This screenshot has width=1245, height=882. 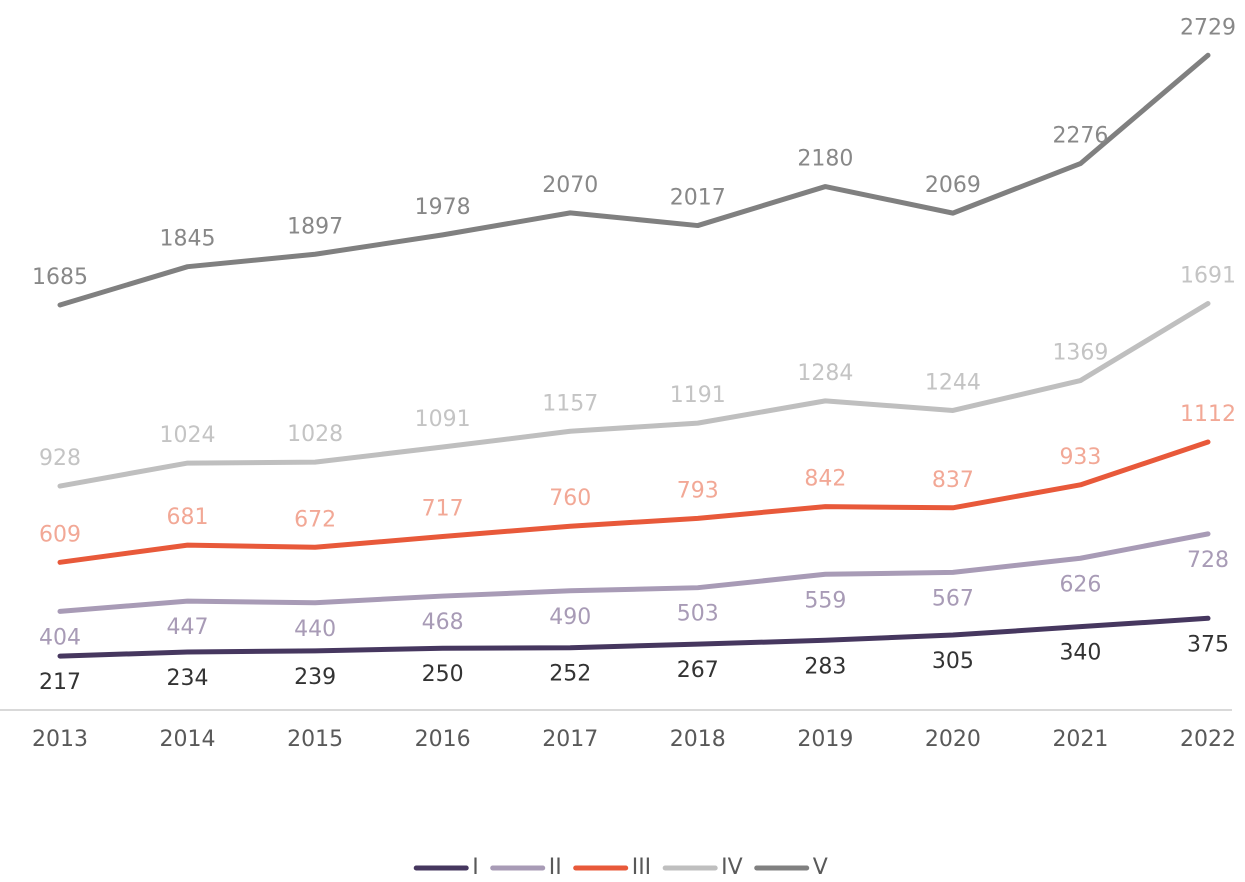 I want to click on data-label: 234, so click(x=188, y=678).